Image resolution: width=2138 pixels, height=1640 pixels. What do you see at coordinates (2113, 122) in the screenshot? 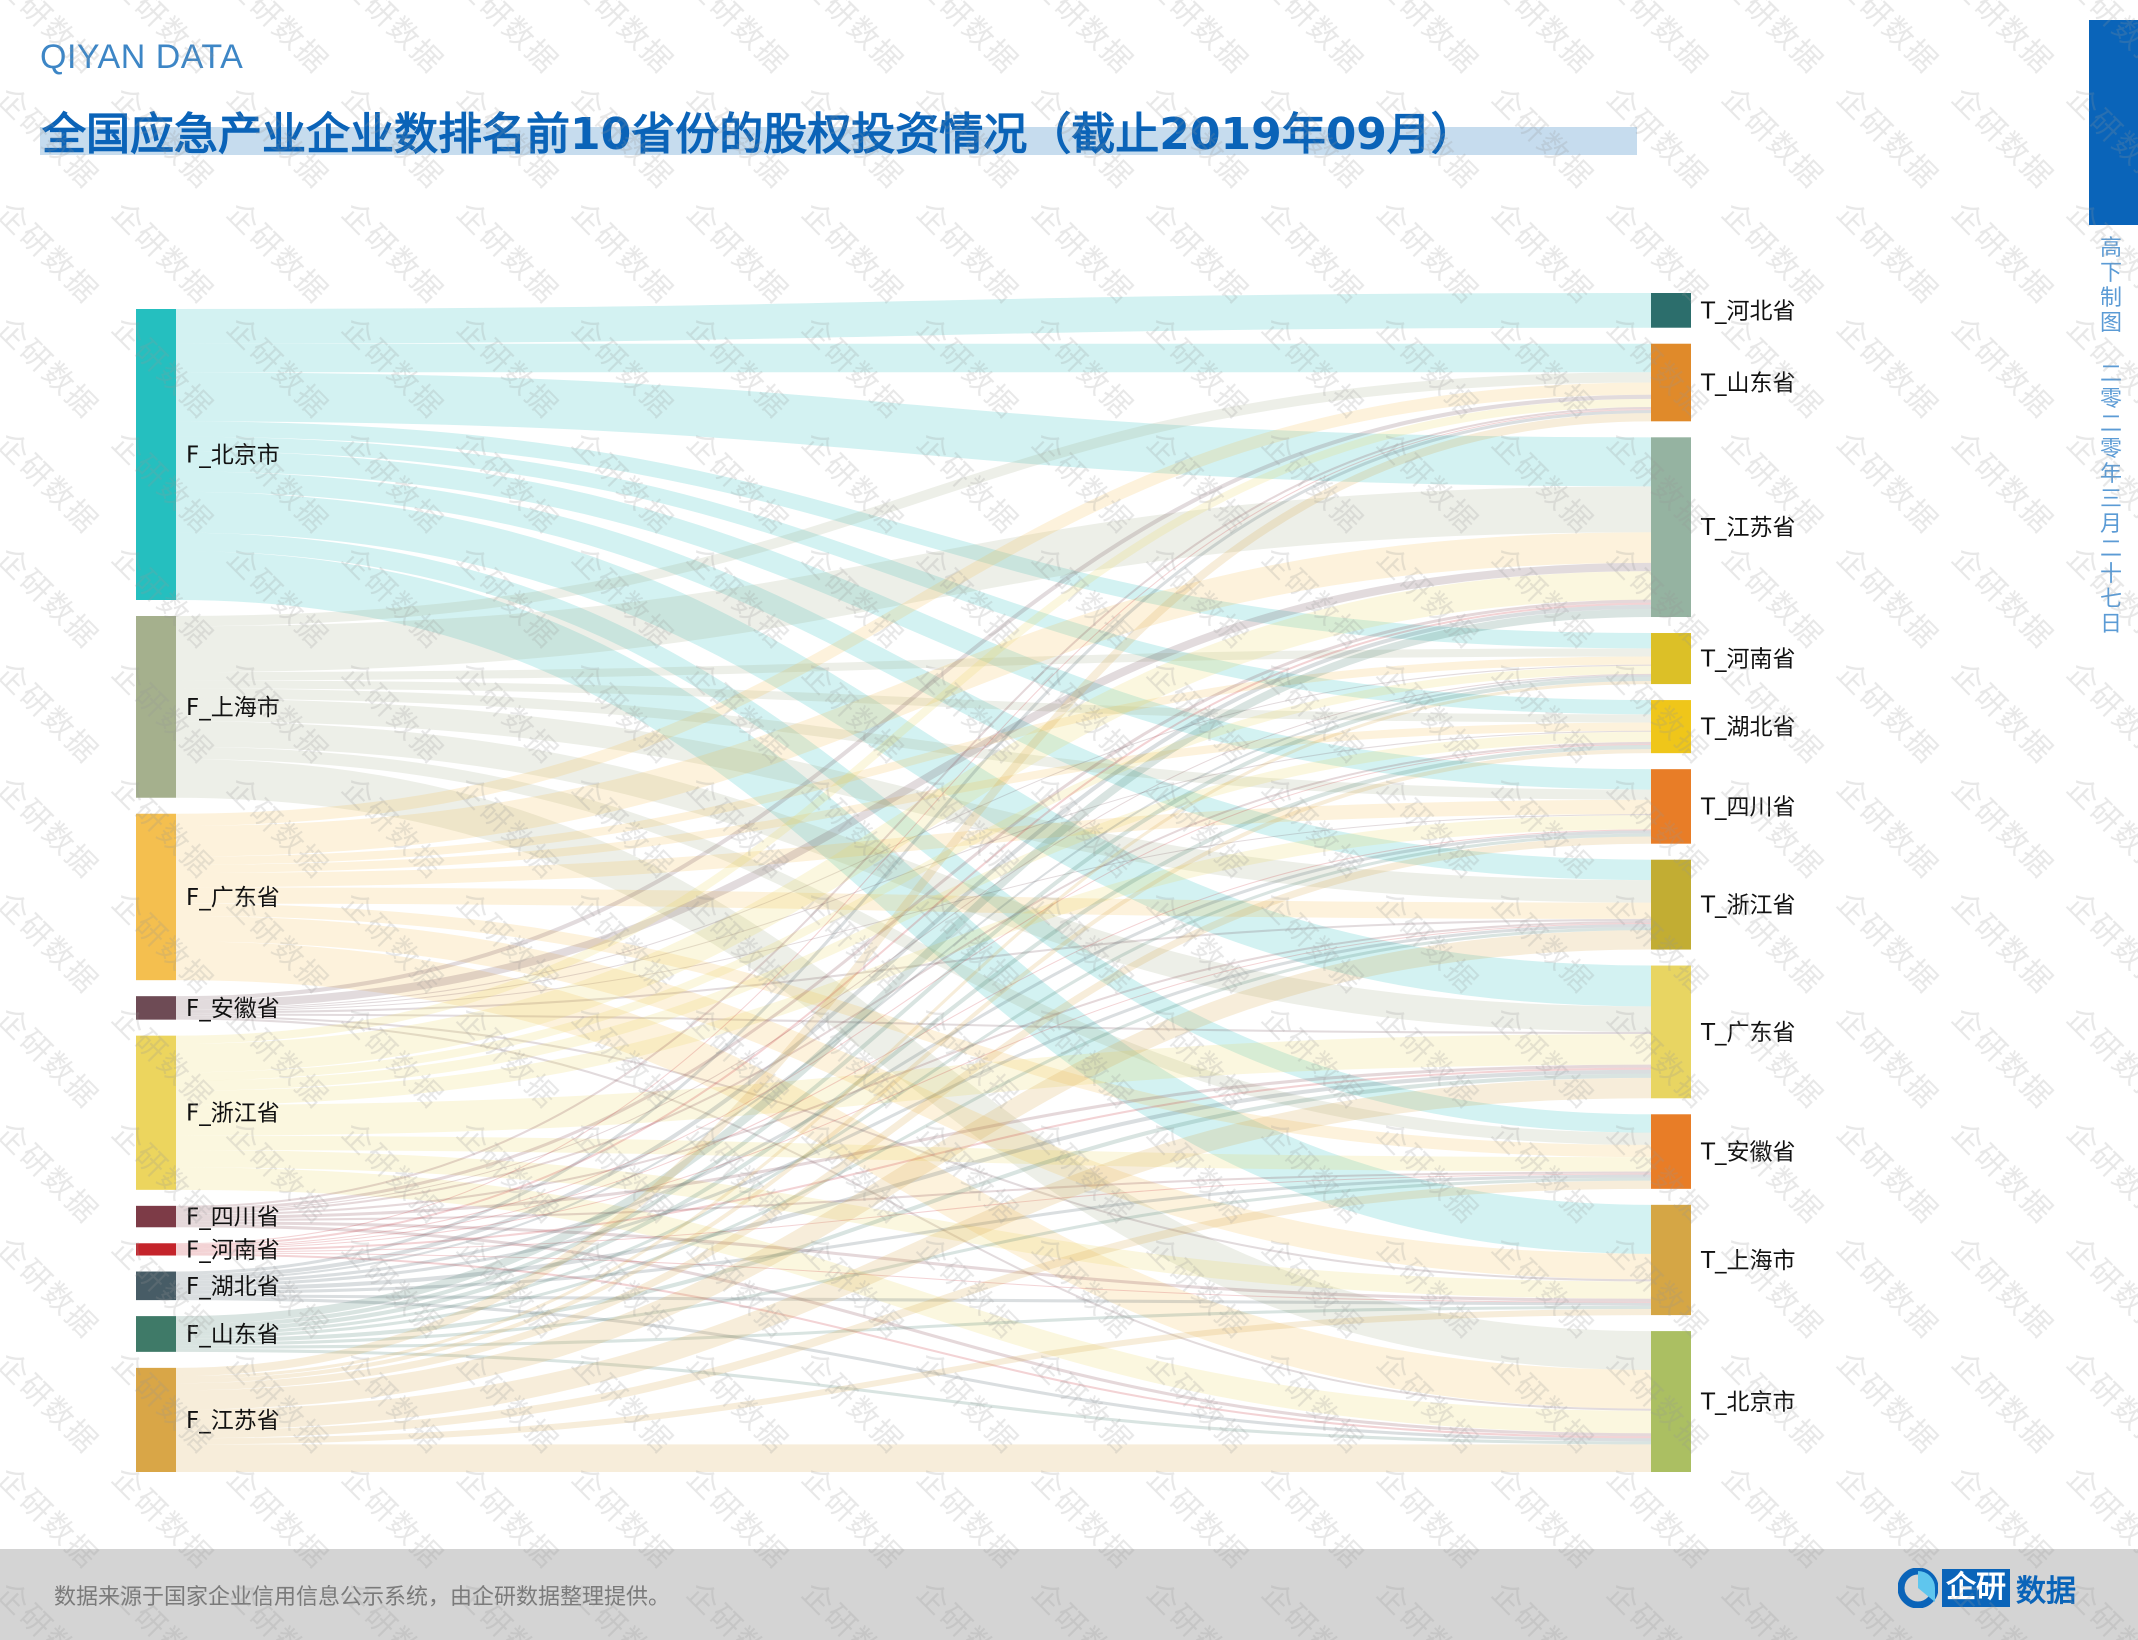
I see `side-accent-bar` at bounding box center [2113, 122].